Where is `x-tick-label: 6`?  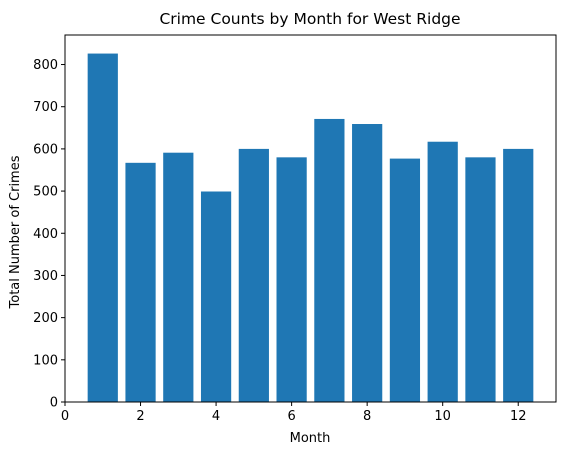 x-tick-label: 6 is located at coordinates (291, 416).